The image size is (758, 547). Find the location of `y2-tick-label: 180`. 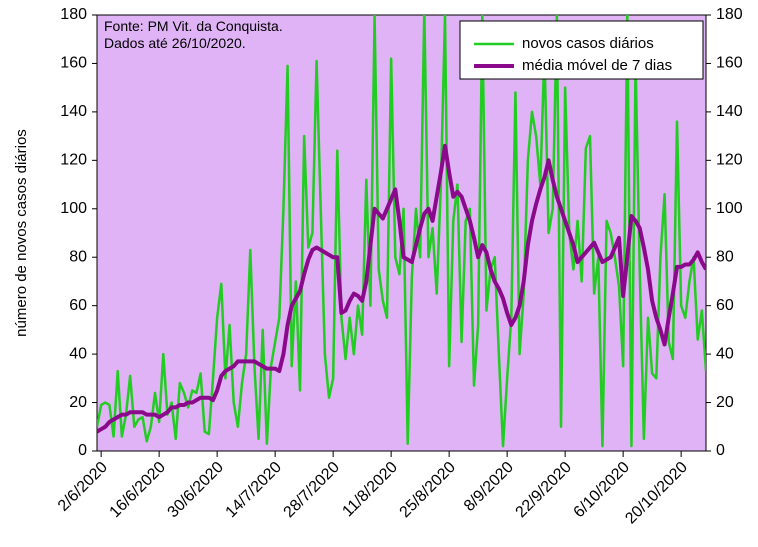

y2-tick-label: 180 is located at coordinates (729, 14).